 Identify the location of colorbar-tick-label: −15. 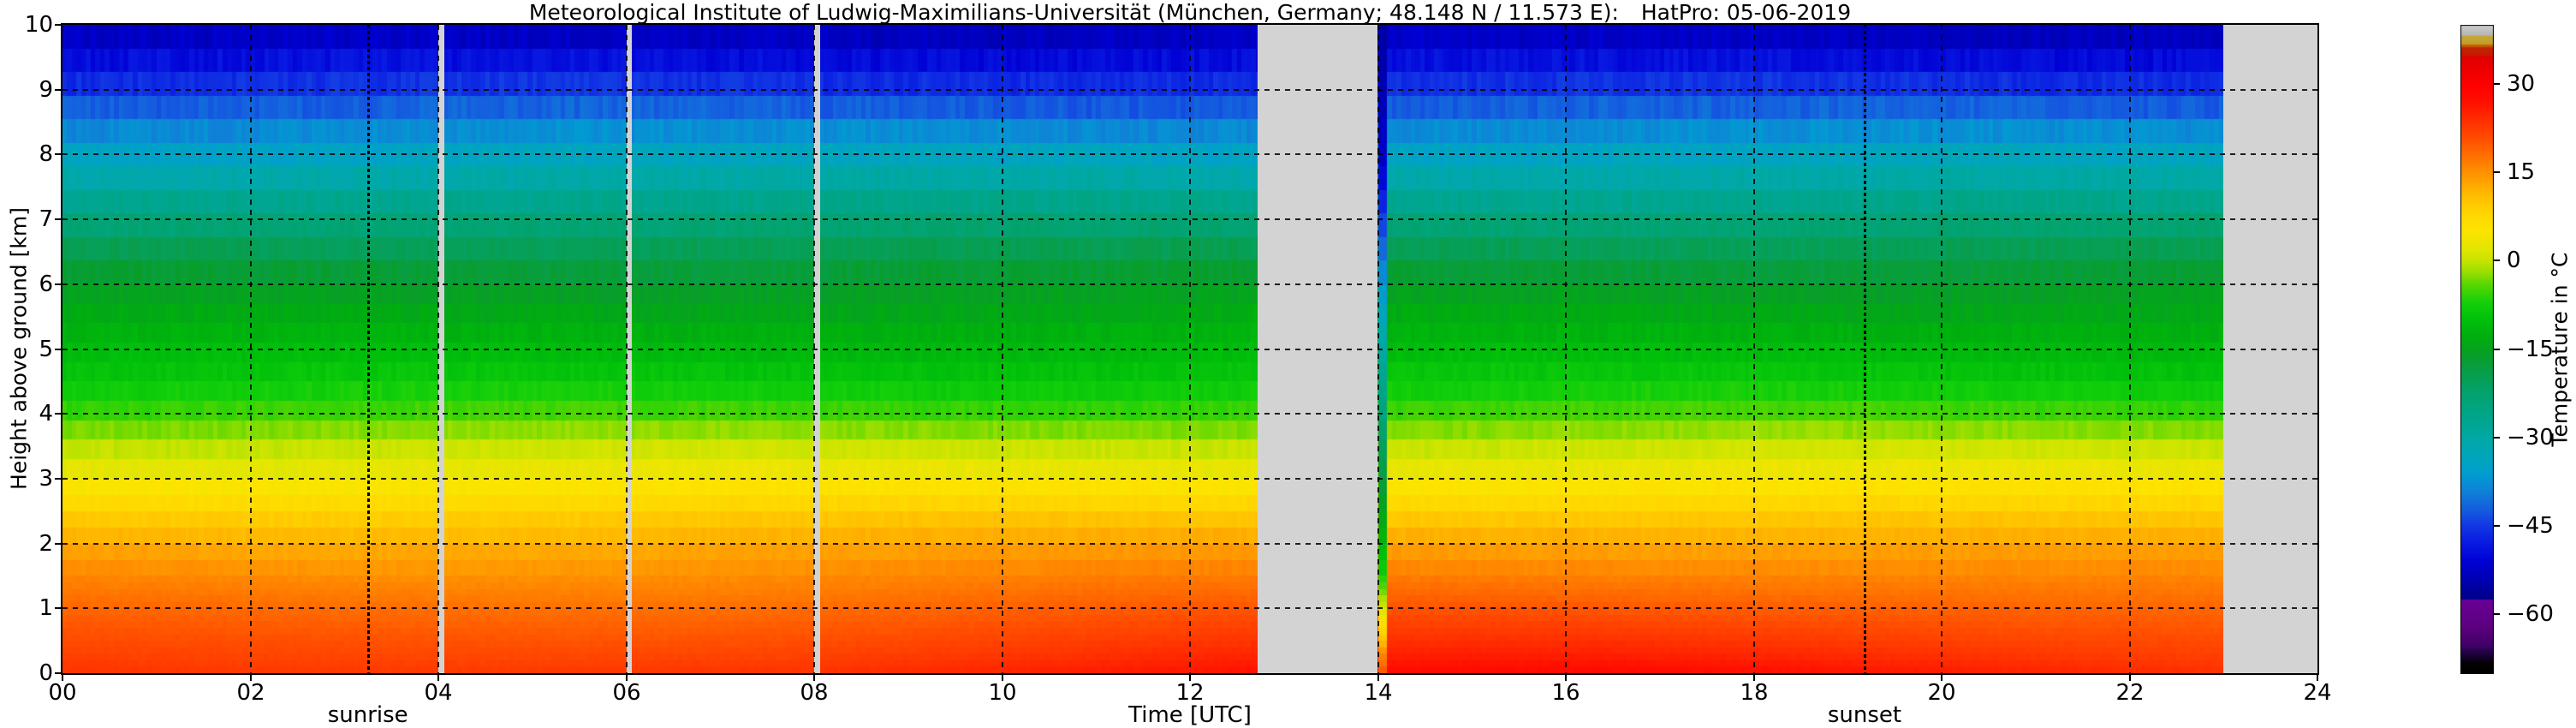
(2531, 349).